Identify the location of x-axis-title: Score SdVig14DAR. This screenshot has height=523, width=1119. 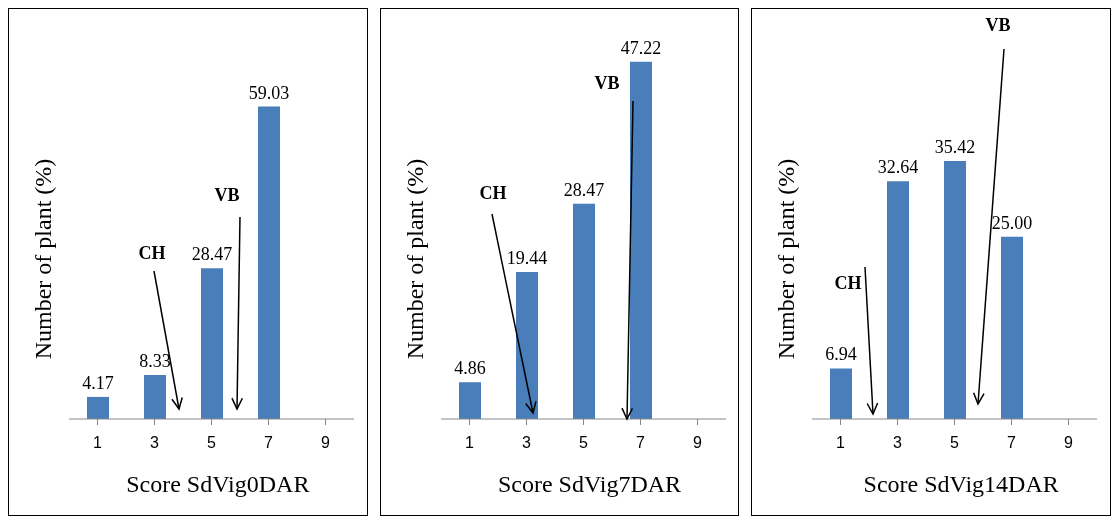
(961, 484).